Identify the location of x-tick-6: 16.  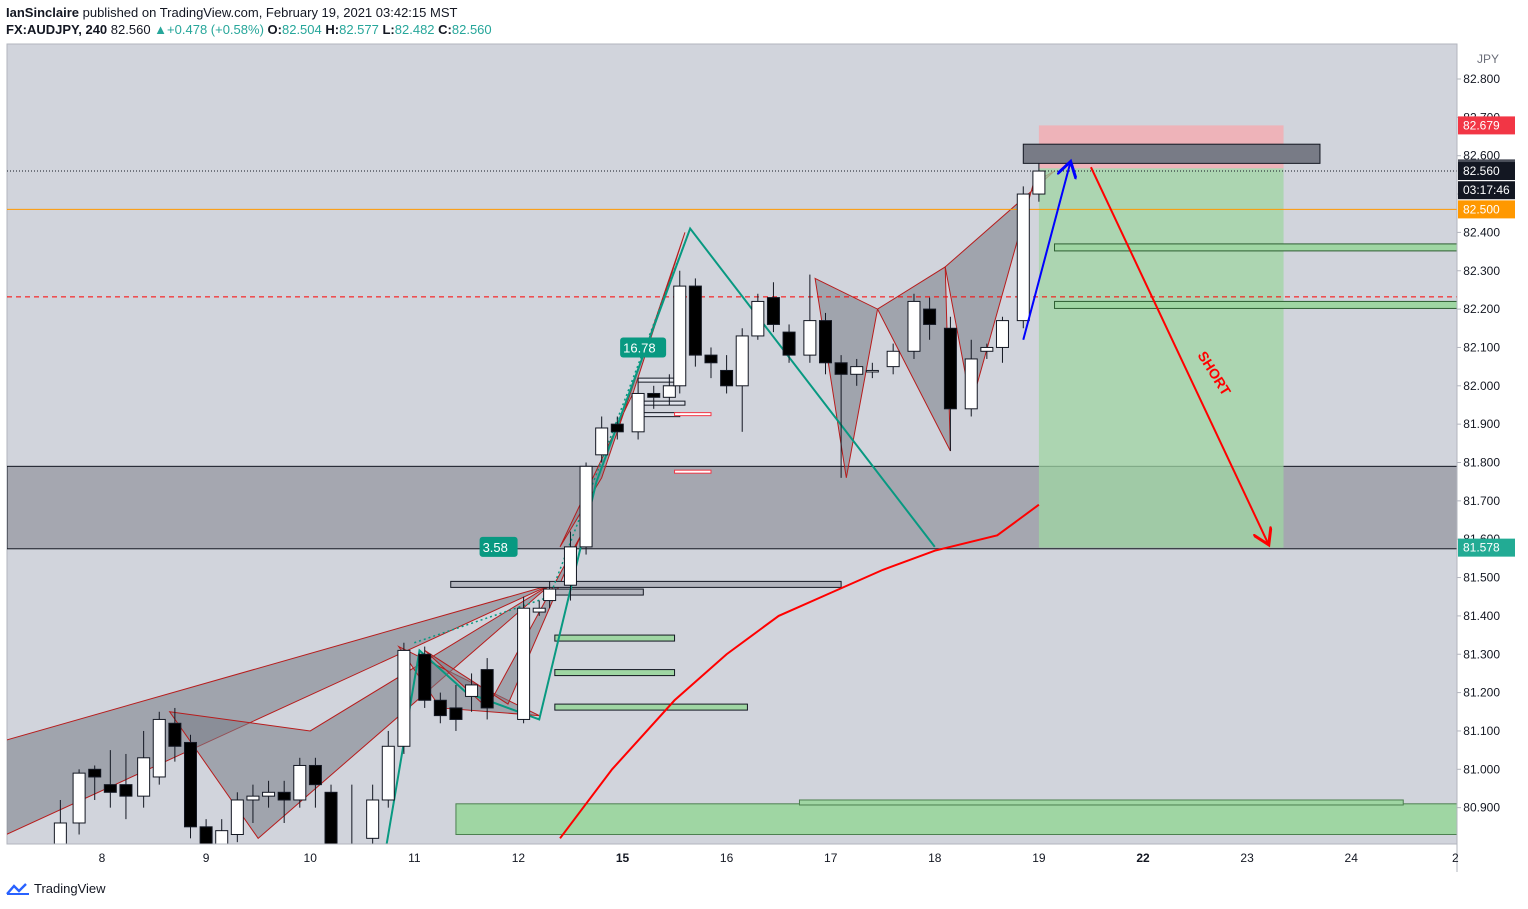
(727, 858).